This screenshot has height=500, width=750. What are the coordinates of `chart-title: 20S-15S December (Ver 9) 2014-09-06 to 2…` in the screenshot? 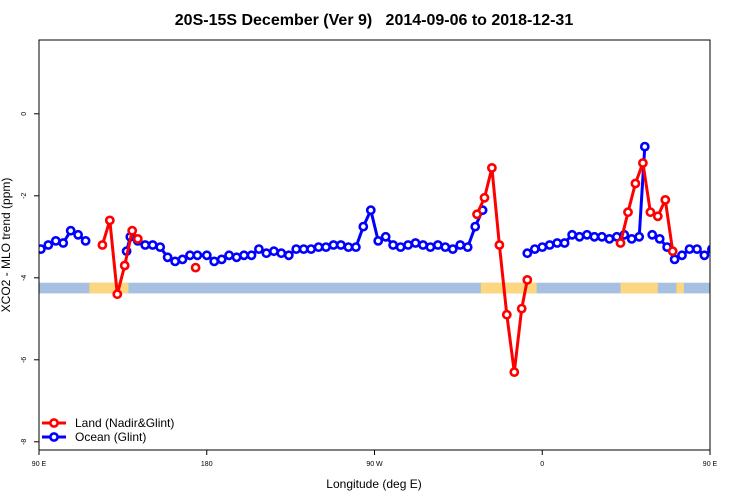 It's located at (374, 20).